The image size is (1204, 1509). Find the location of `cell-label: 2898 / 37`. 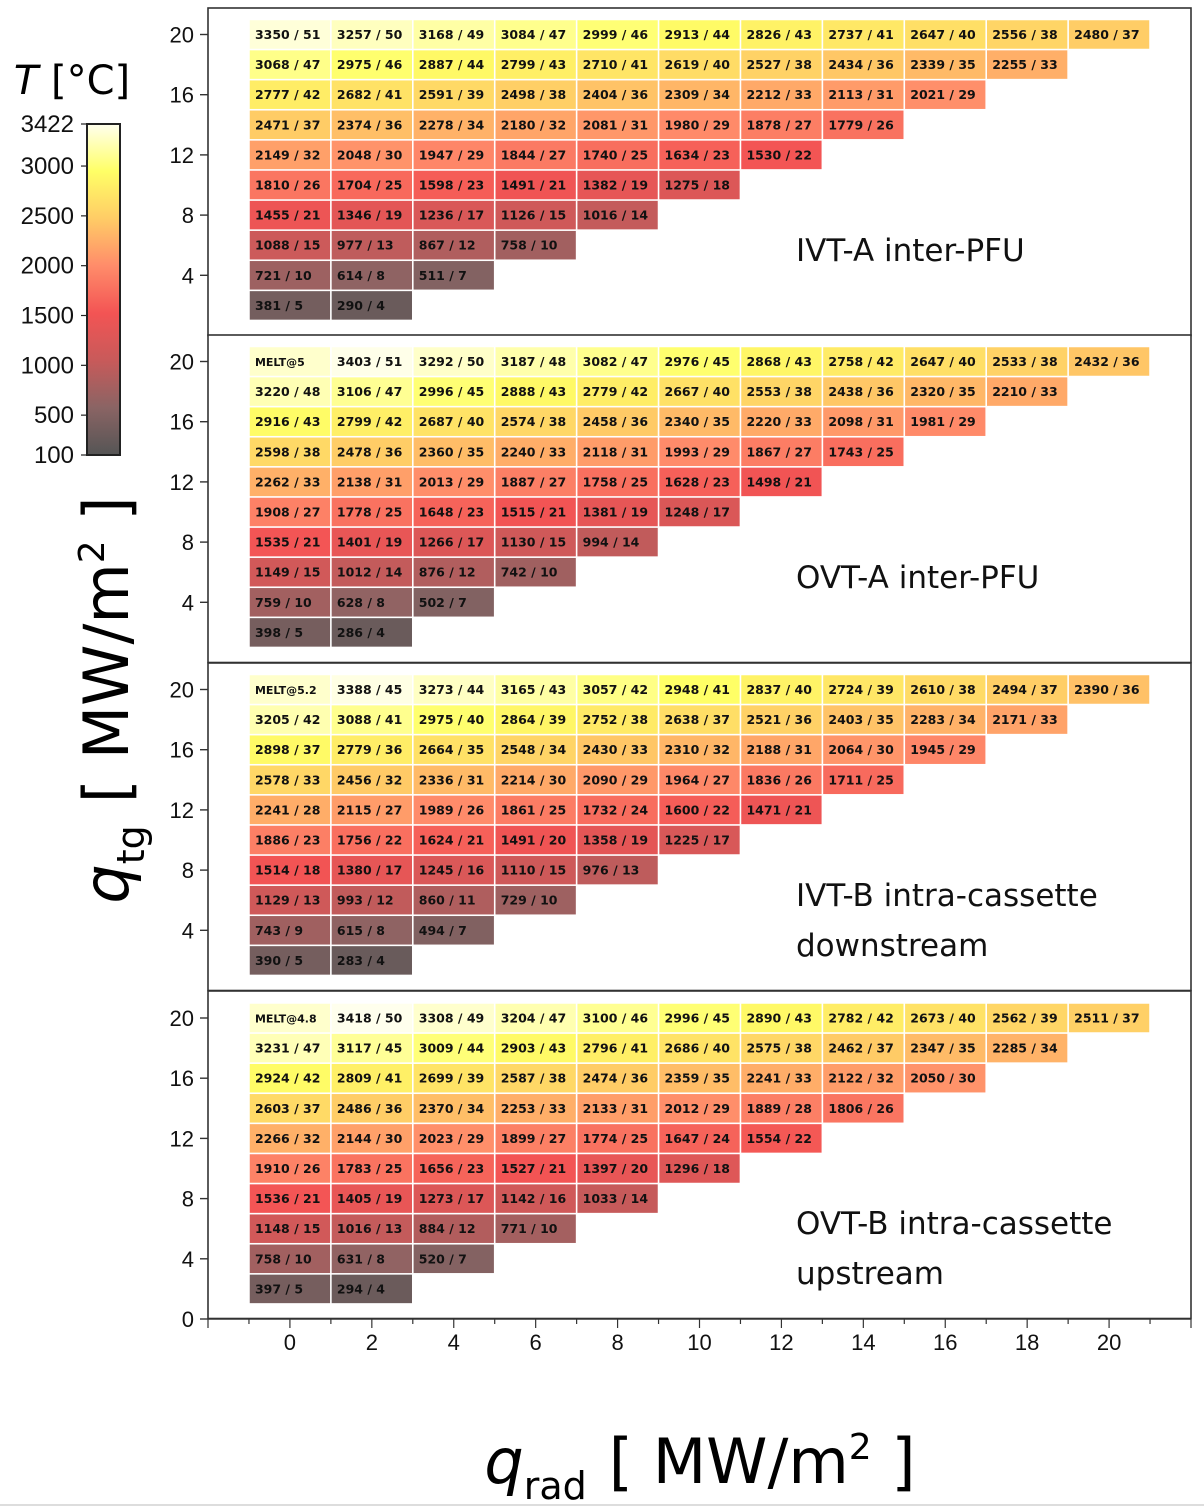

cell-label: 2898 / 37 is located at coordinates (287, 749).